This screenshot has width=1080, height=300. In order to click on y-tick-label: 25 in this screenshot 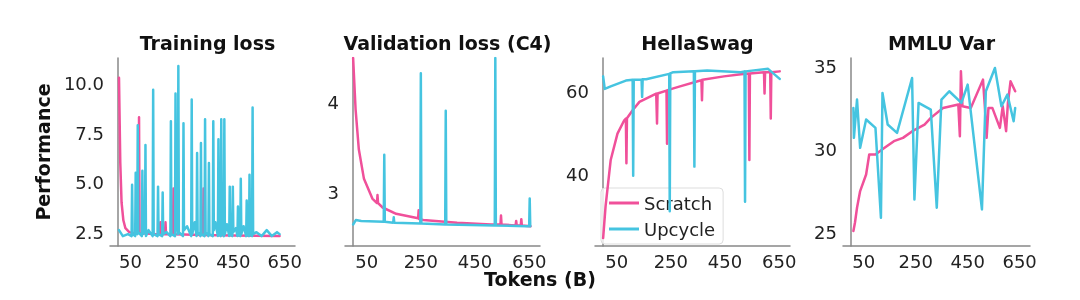, I will do `click(825, 233)`.